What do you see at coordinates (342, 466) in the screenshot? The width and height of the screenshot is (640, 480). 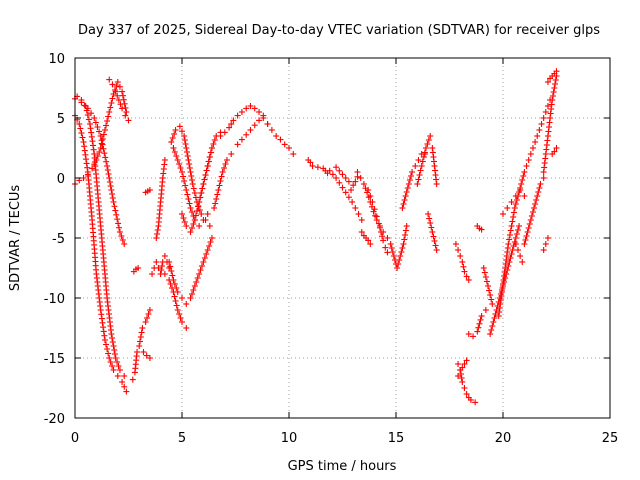 I see `x-axis-label: GPS time / hours` at bounding box center [342, 466].